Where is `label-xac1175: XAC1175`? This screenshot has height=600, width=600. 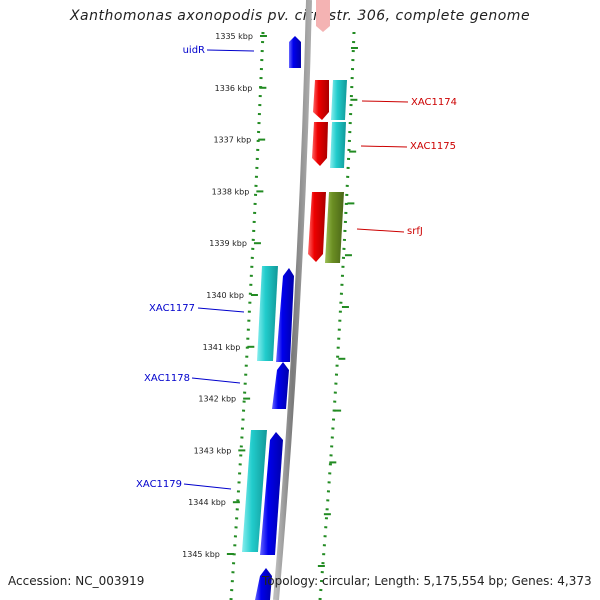
label-xac1175: XAC1175 is located at coordinates (433, 146).